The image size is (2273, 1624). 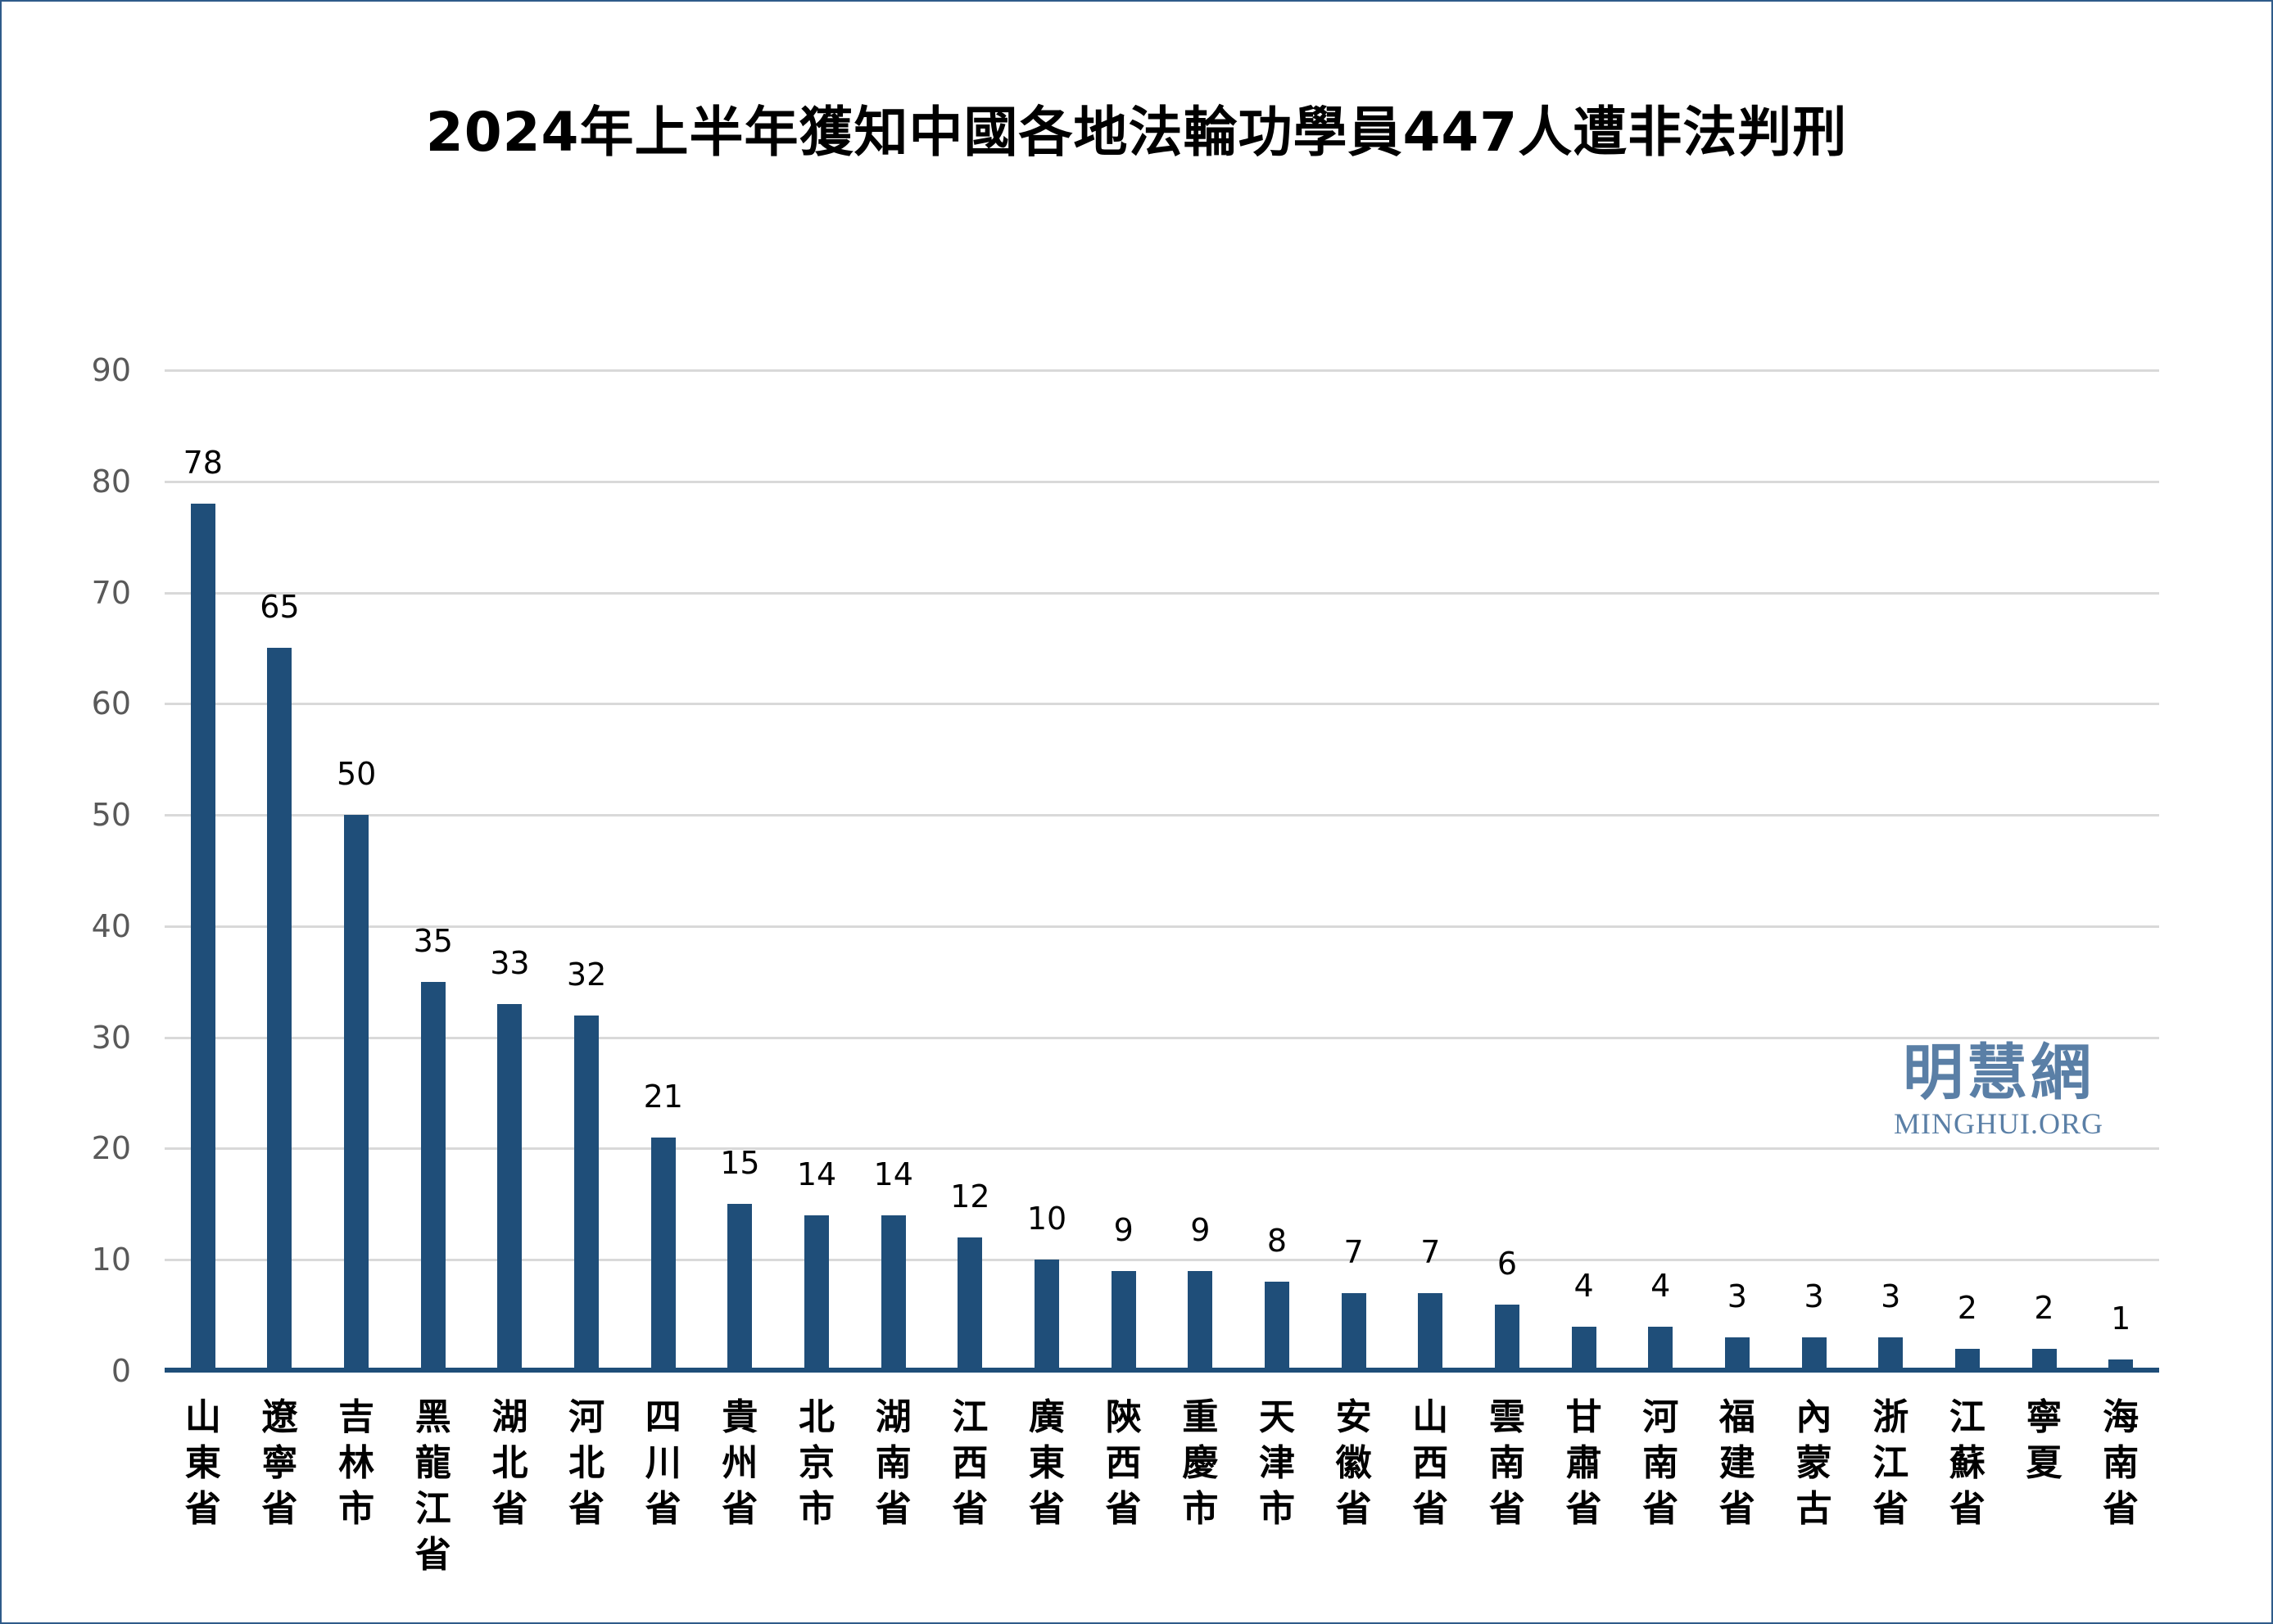 What do you see at coordinates (111, 1260) in the screenshot?
I see `y-tick-label: 10` at bounding box center [111, 1260].